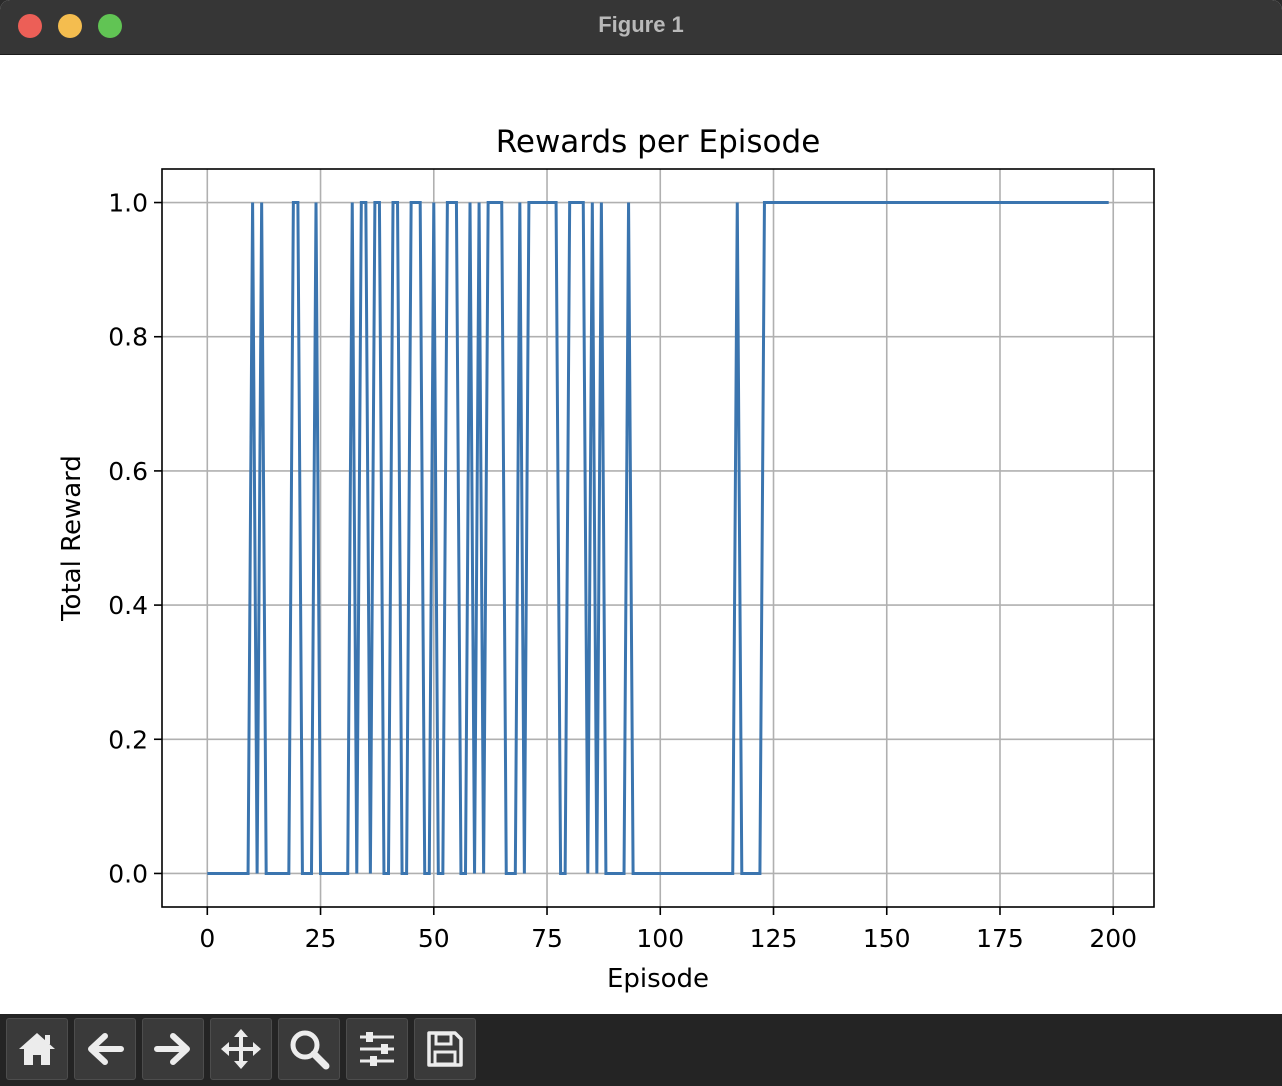 The width and height of the screenshot is (1282, 1086). I want to click on y-axis-label: Total Reward, so click(72, 538).